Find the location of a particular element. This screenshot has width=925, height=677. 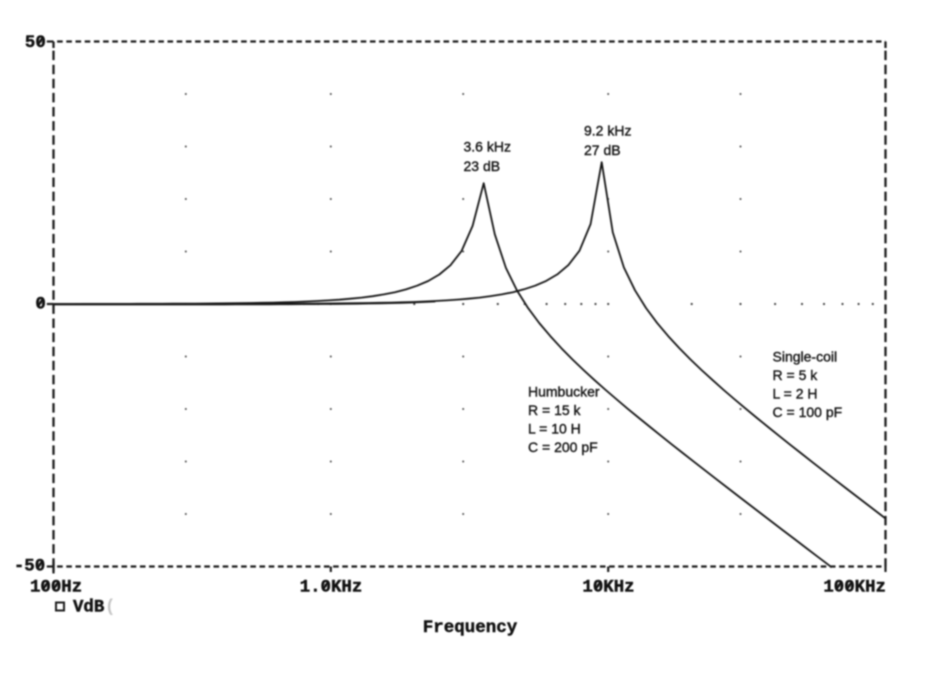

svg-text: 100KHz is located at coordinates (854, 588).